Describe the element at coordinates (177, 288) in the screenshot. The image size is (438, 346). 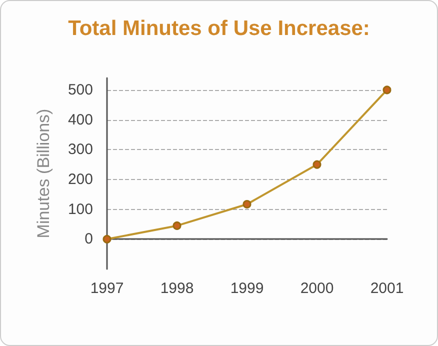
I see `x-tick-label: 1998` at that location.